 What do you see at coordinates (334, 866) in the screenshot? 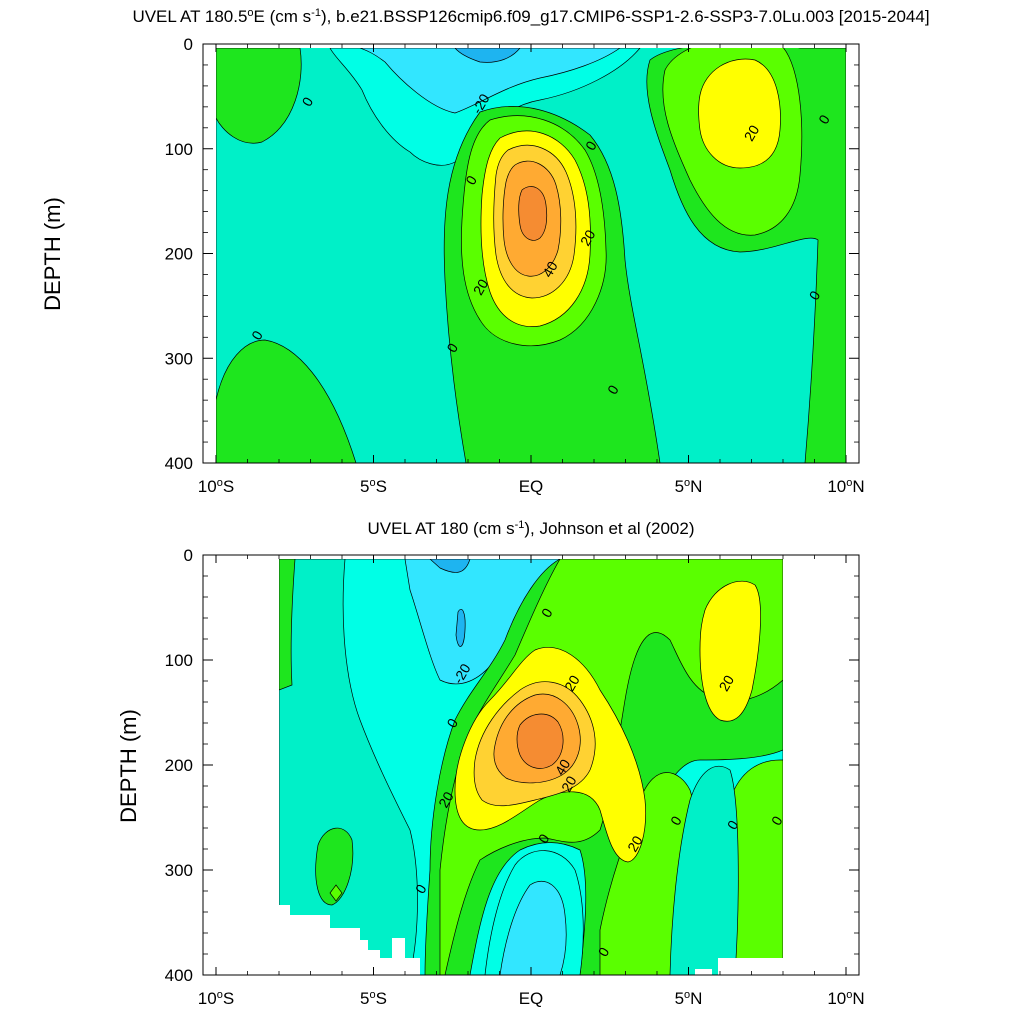
I see `contour-region-pos0-sw` at bounding box center [334, 866].